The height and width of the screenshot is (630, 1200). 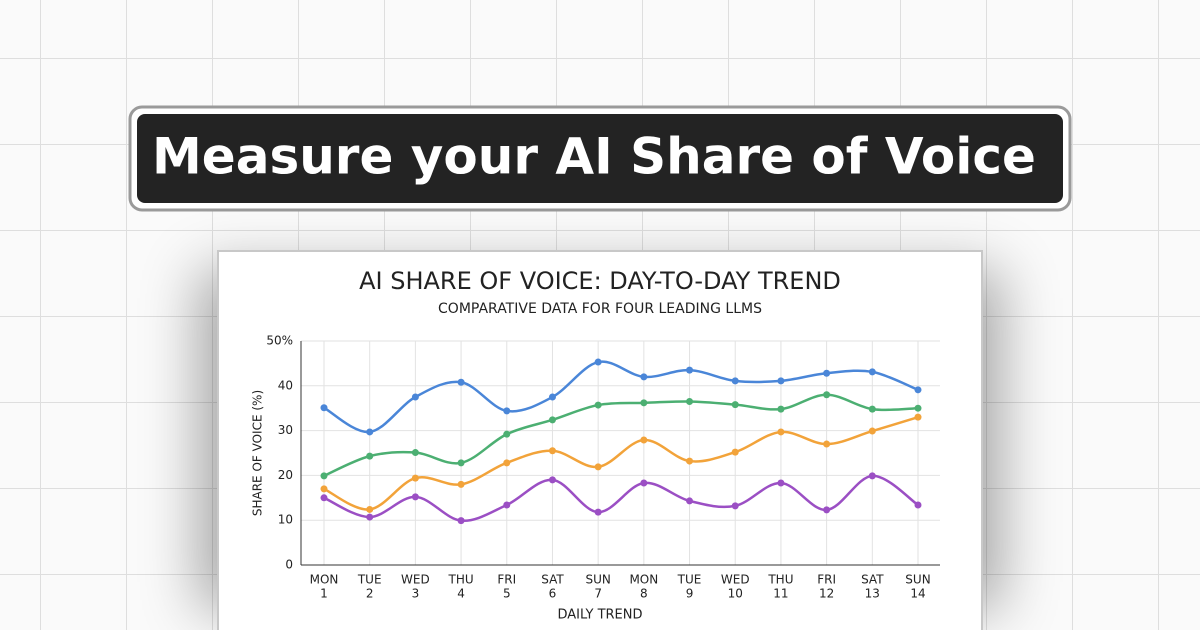 What do you see at coordinates (324, 594) in the screenshot?
I see `x-tick-sublabel: 1` at bounding box center [324, 594].